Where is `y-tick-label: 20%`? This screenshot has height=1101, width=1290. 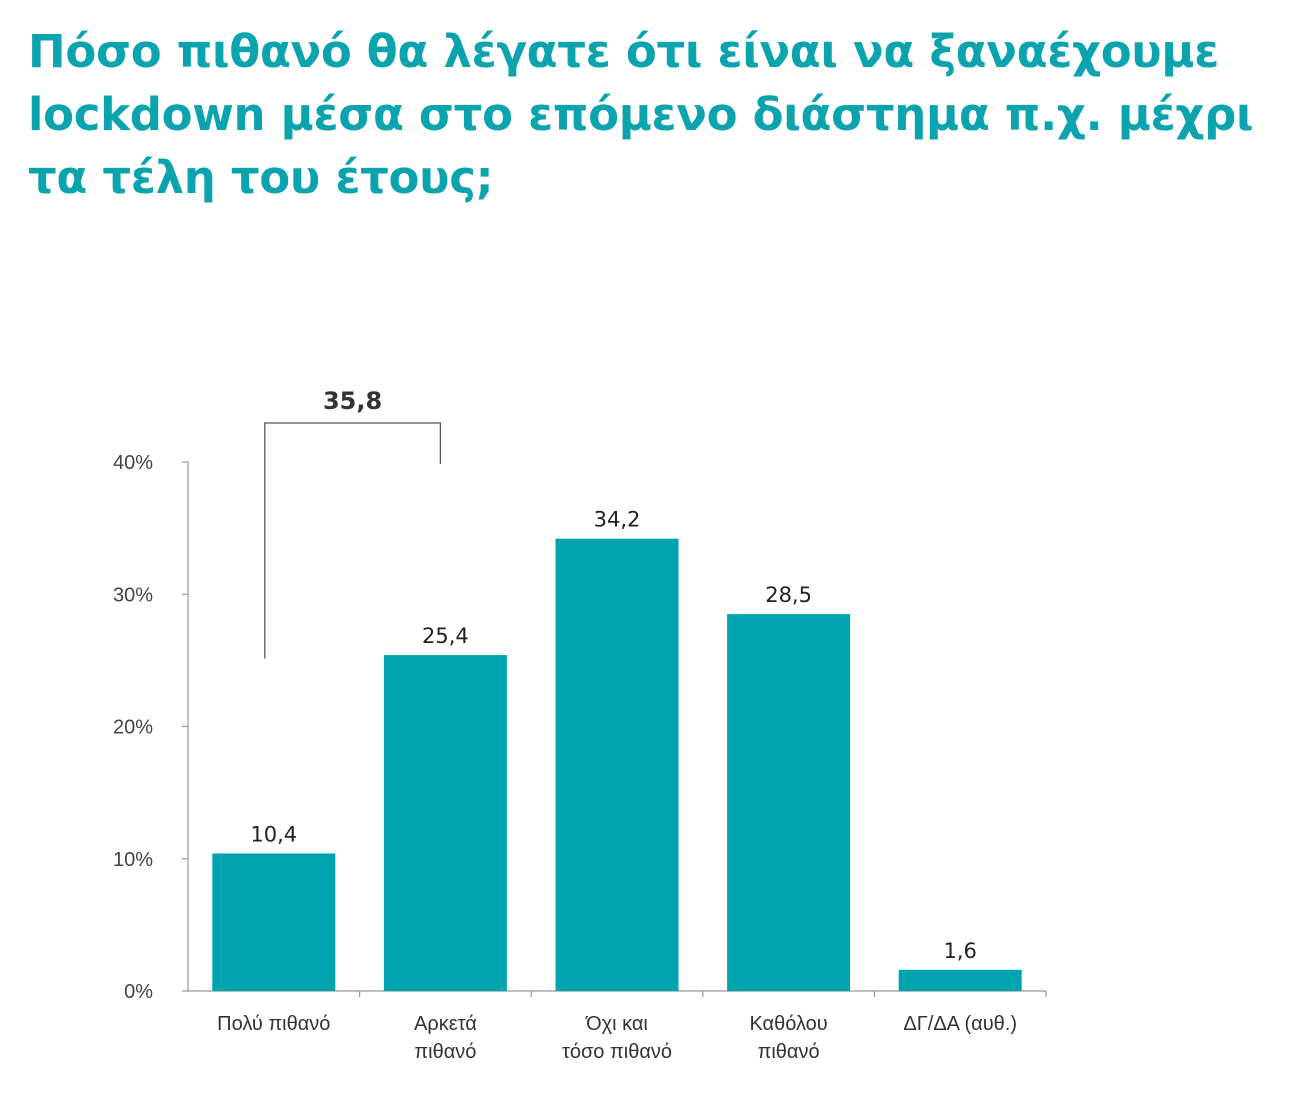 y-tick-label: 20% is located at coordinates (133, 728).